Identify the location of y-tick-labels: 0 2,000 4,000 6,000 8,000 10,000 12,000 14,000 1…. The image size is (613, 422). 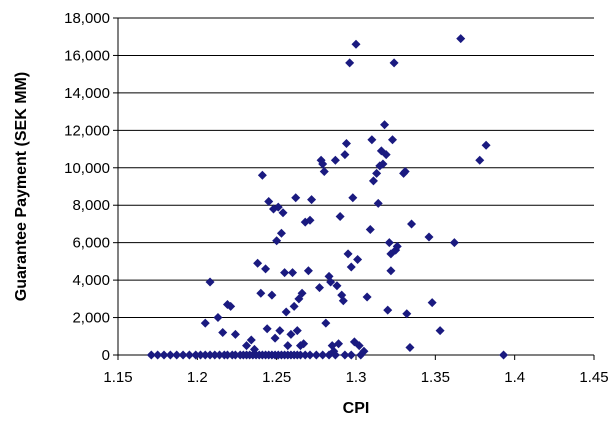
(87, 187).